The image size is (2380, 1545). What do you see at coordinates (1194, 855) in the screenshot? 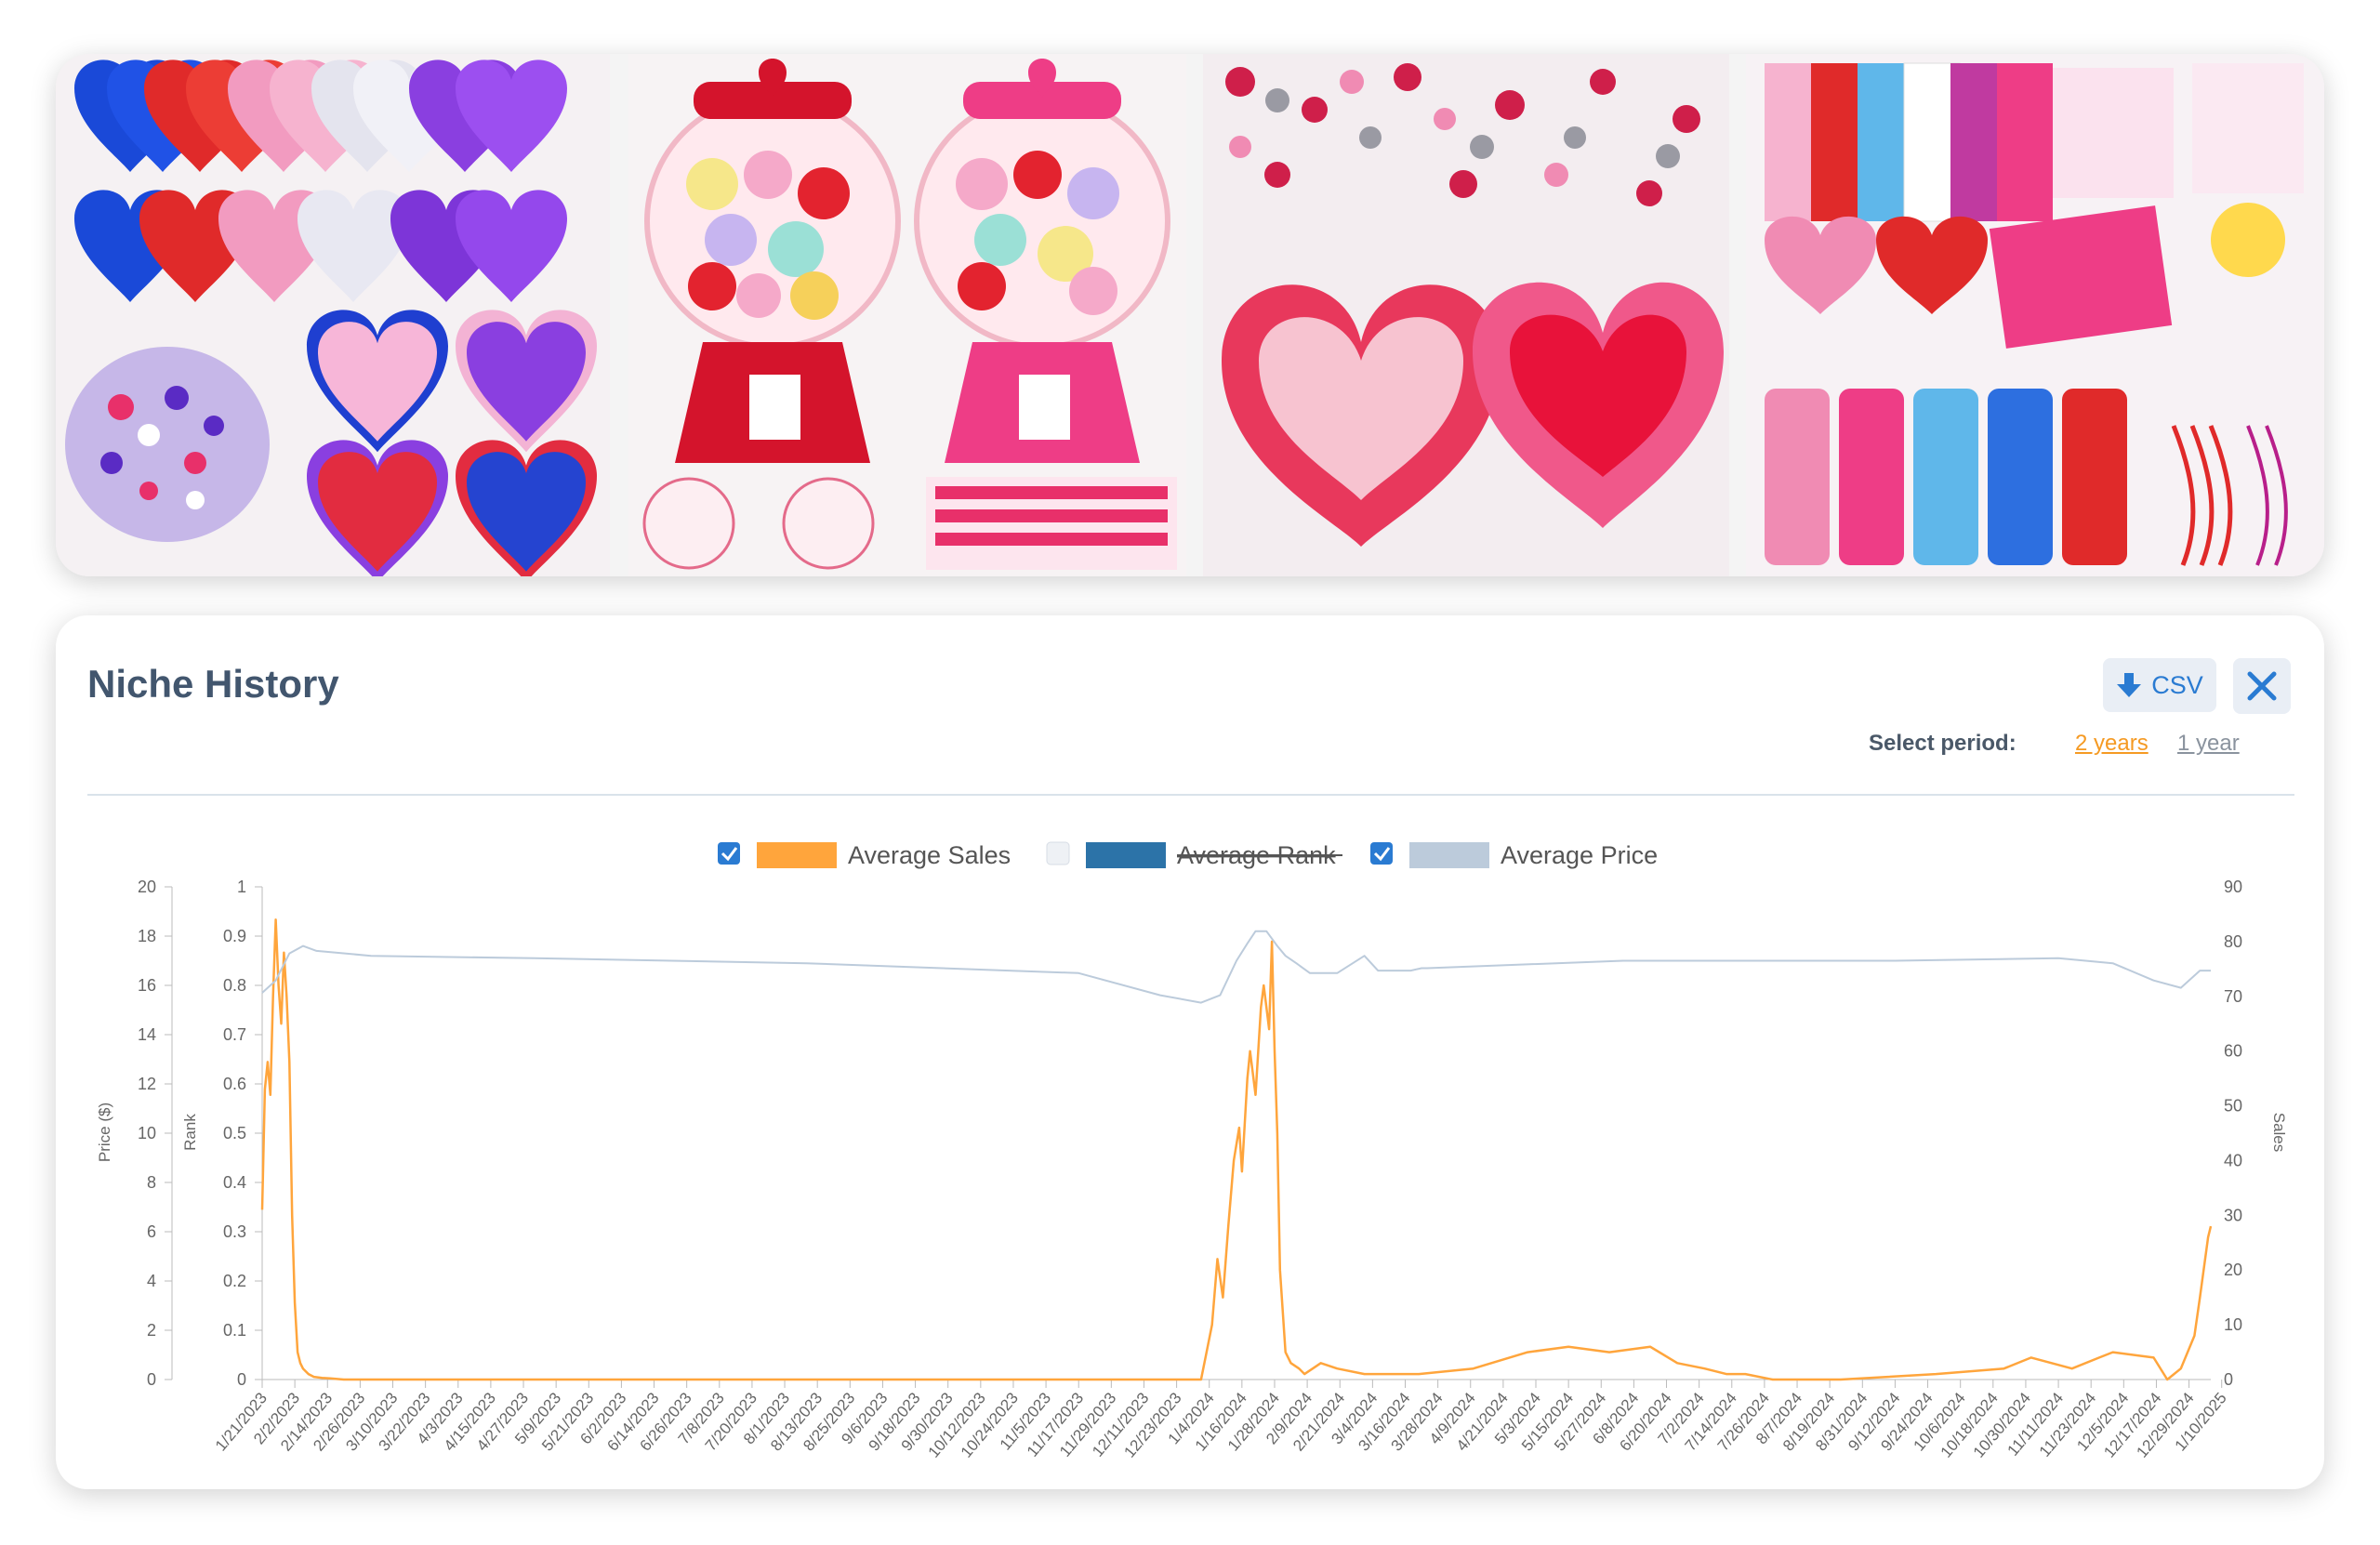
I see `legend-item-average-rank: Average Rank` at bounding box center [1194, 855].